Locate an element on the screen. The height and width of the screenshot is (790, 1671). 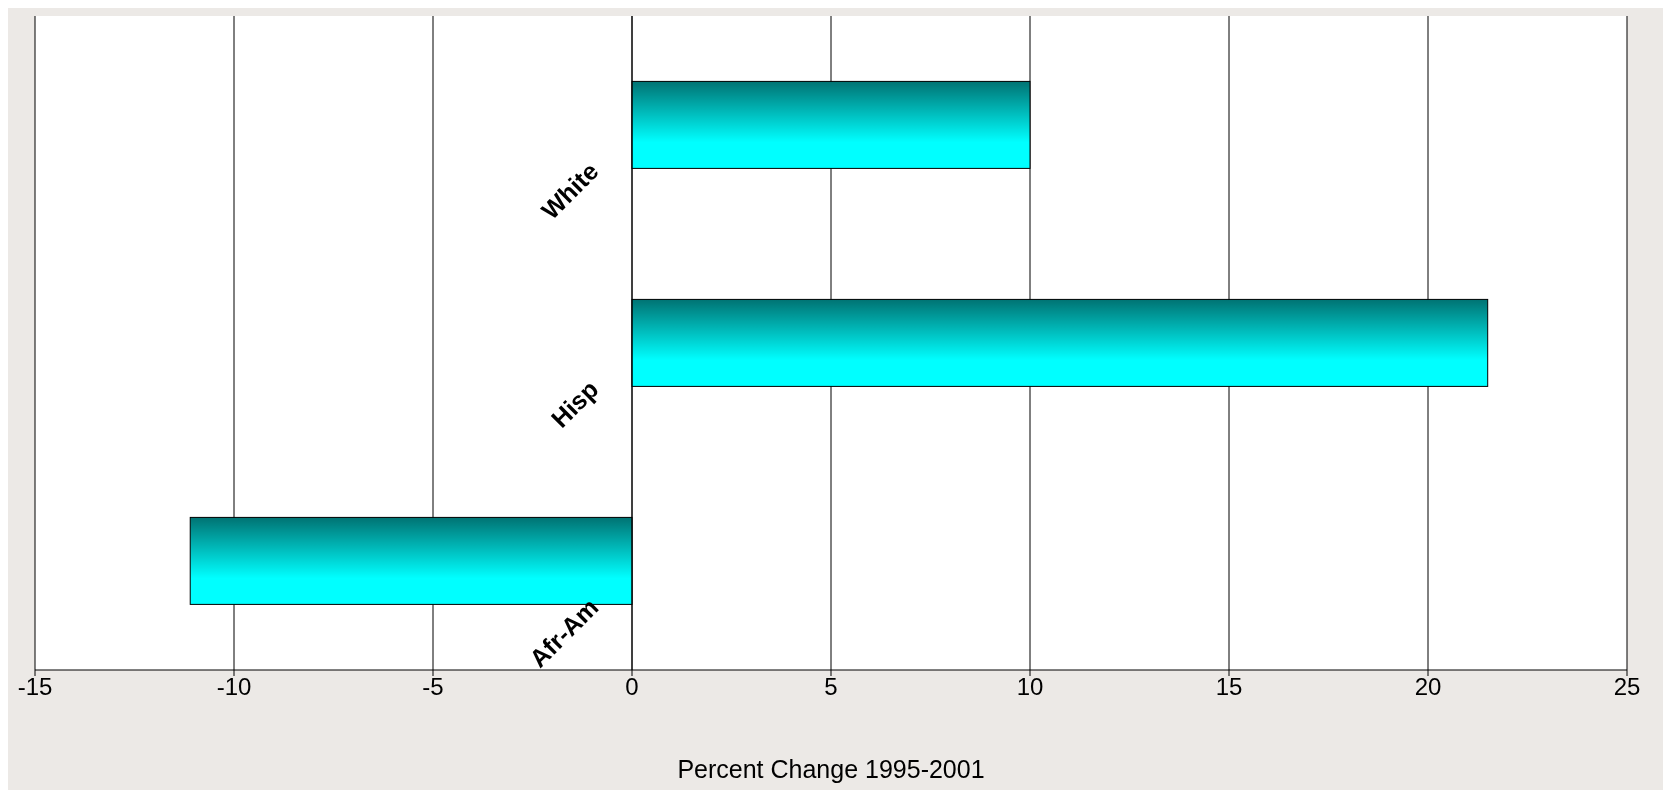
x-axis-title: Percent Change 1995-2001 is located at coordinates (831, 769).